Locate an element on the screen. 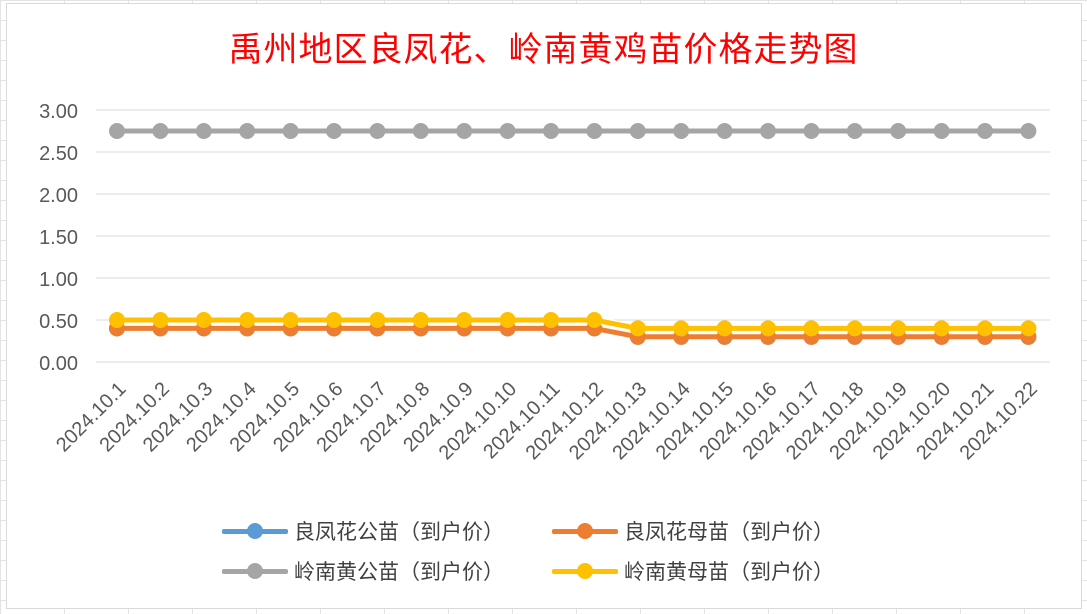 The height and width of the screenshot is (614, 1087). y-tick-label: 1.00 is located at coordinates (58, 280).